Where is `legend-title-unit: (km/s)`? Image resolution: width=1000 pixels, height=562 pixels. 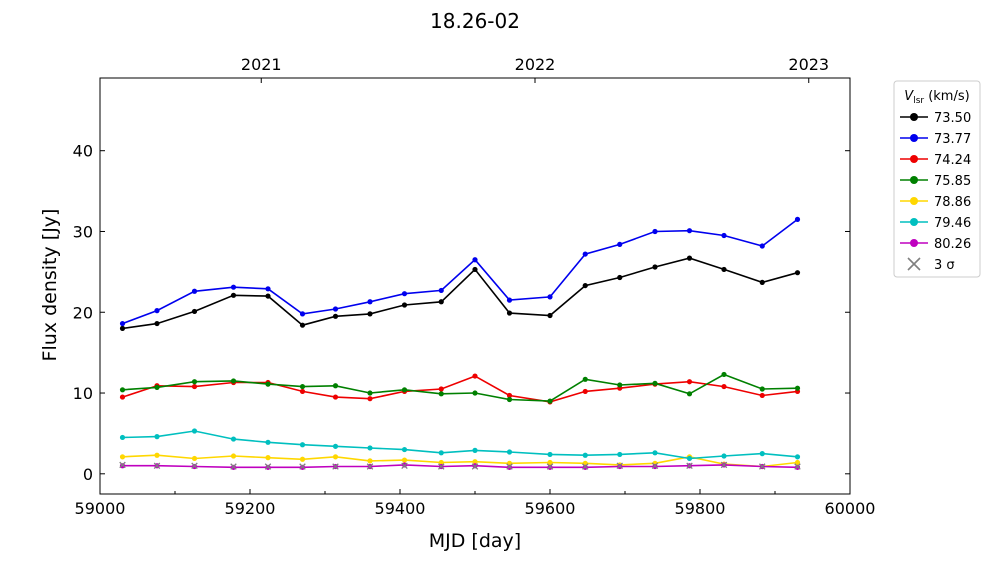 legend-title-unit: (km/s) is located at coordinates (947, 96).